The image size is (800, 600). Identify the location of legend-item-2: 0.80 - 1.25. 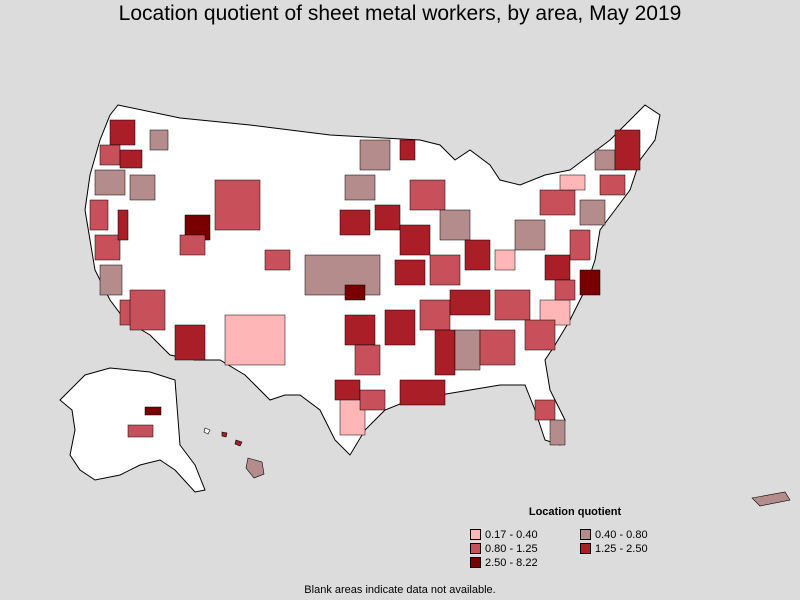
(525, 548).